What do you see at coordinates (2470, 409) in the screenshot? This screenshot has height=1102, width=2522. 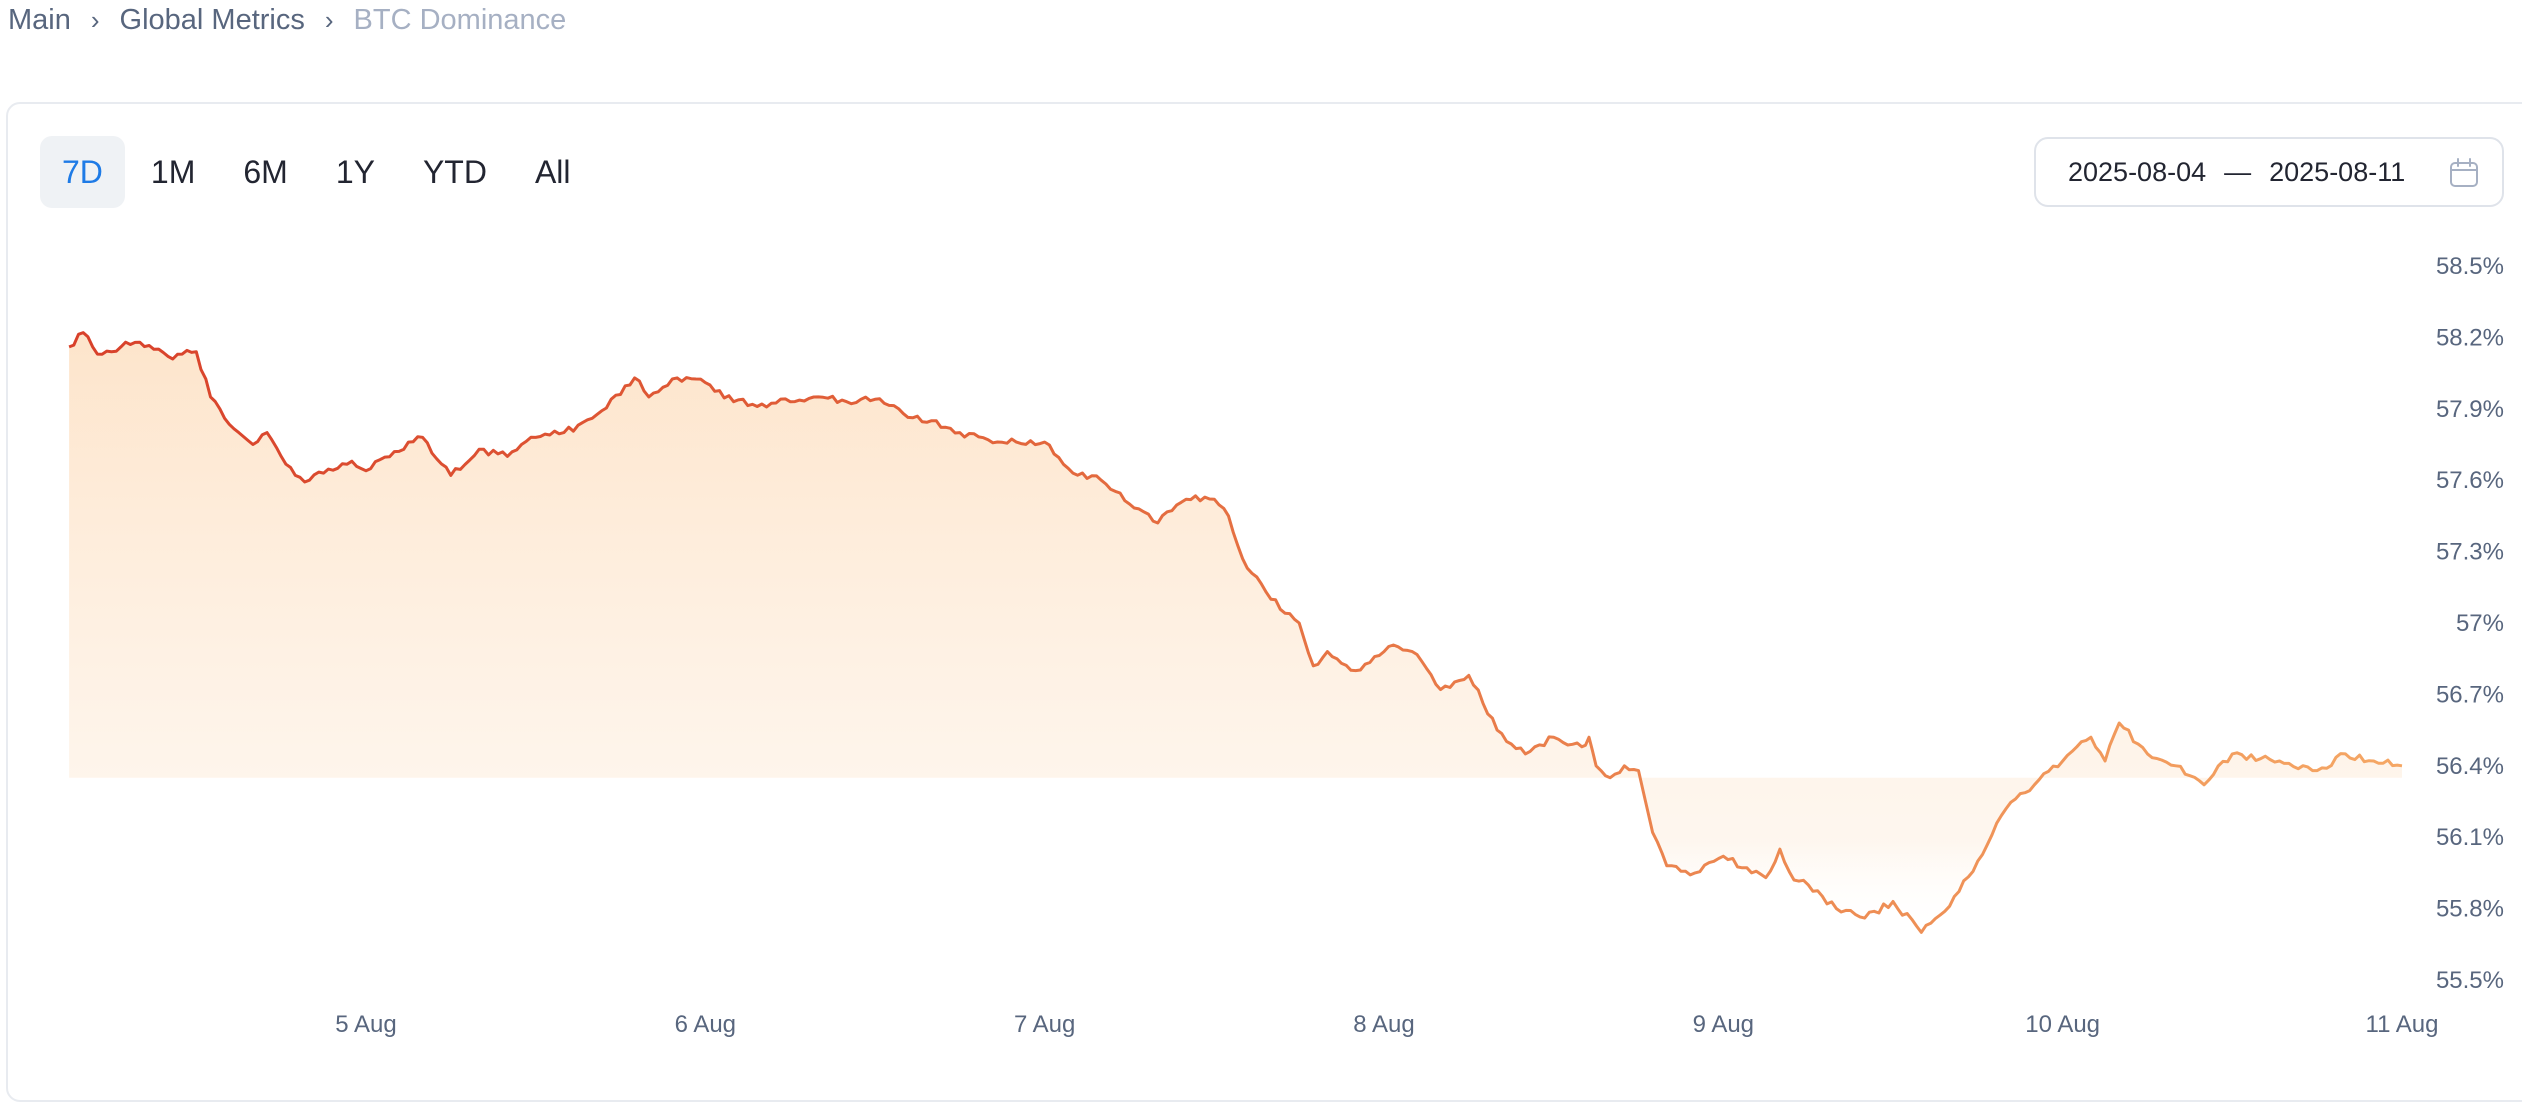 I see `y-tick-label: 57.9%` at bounding box center [2470, 409].